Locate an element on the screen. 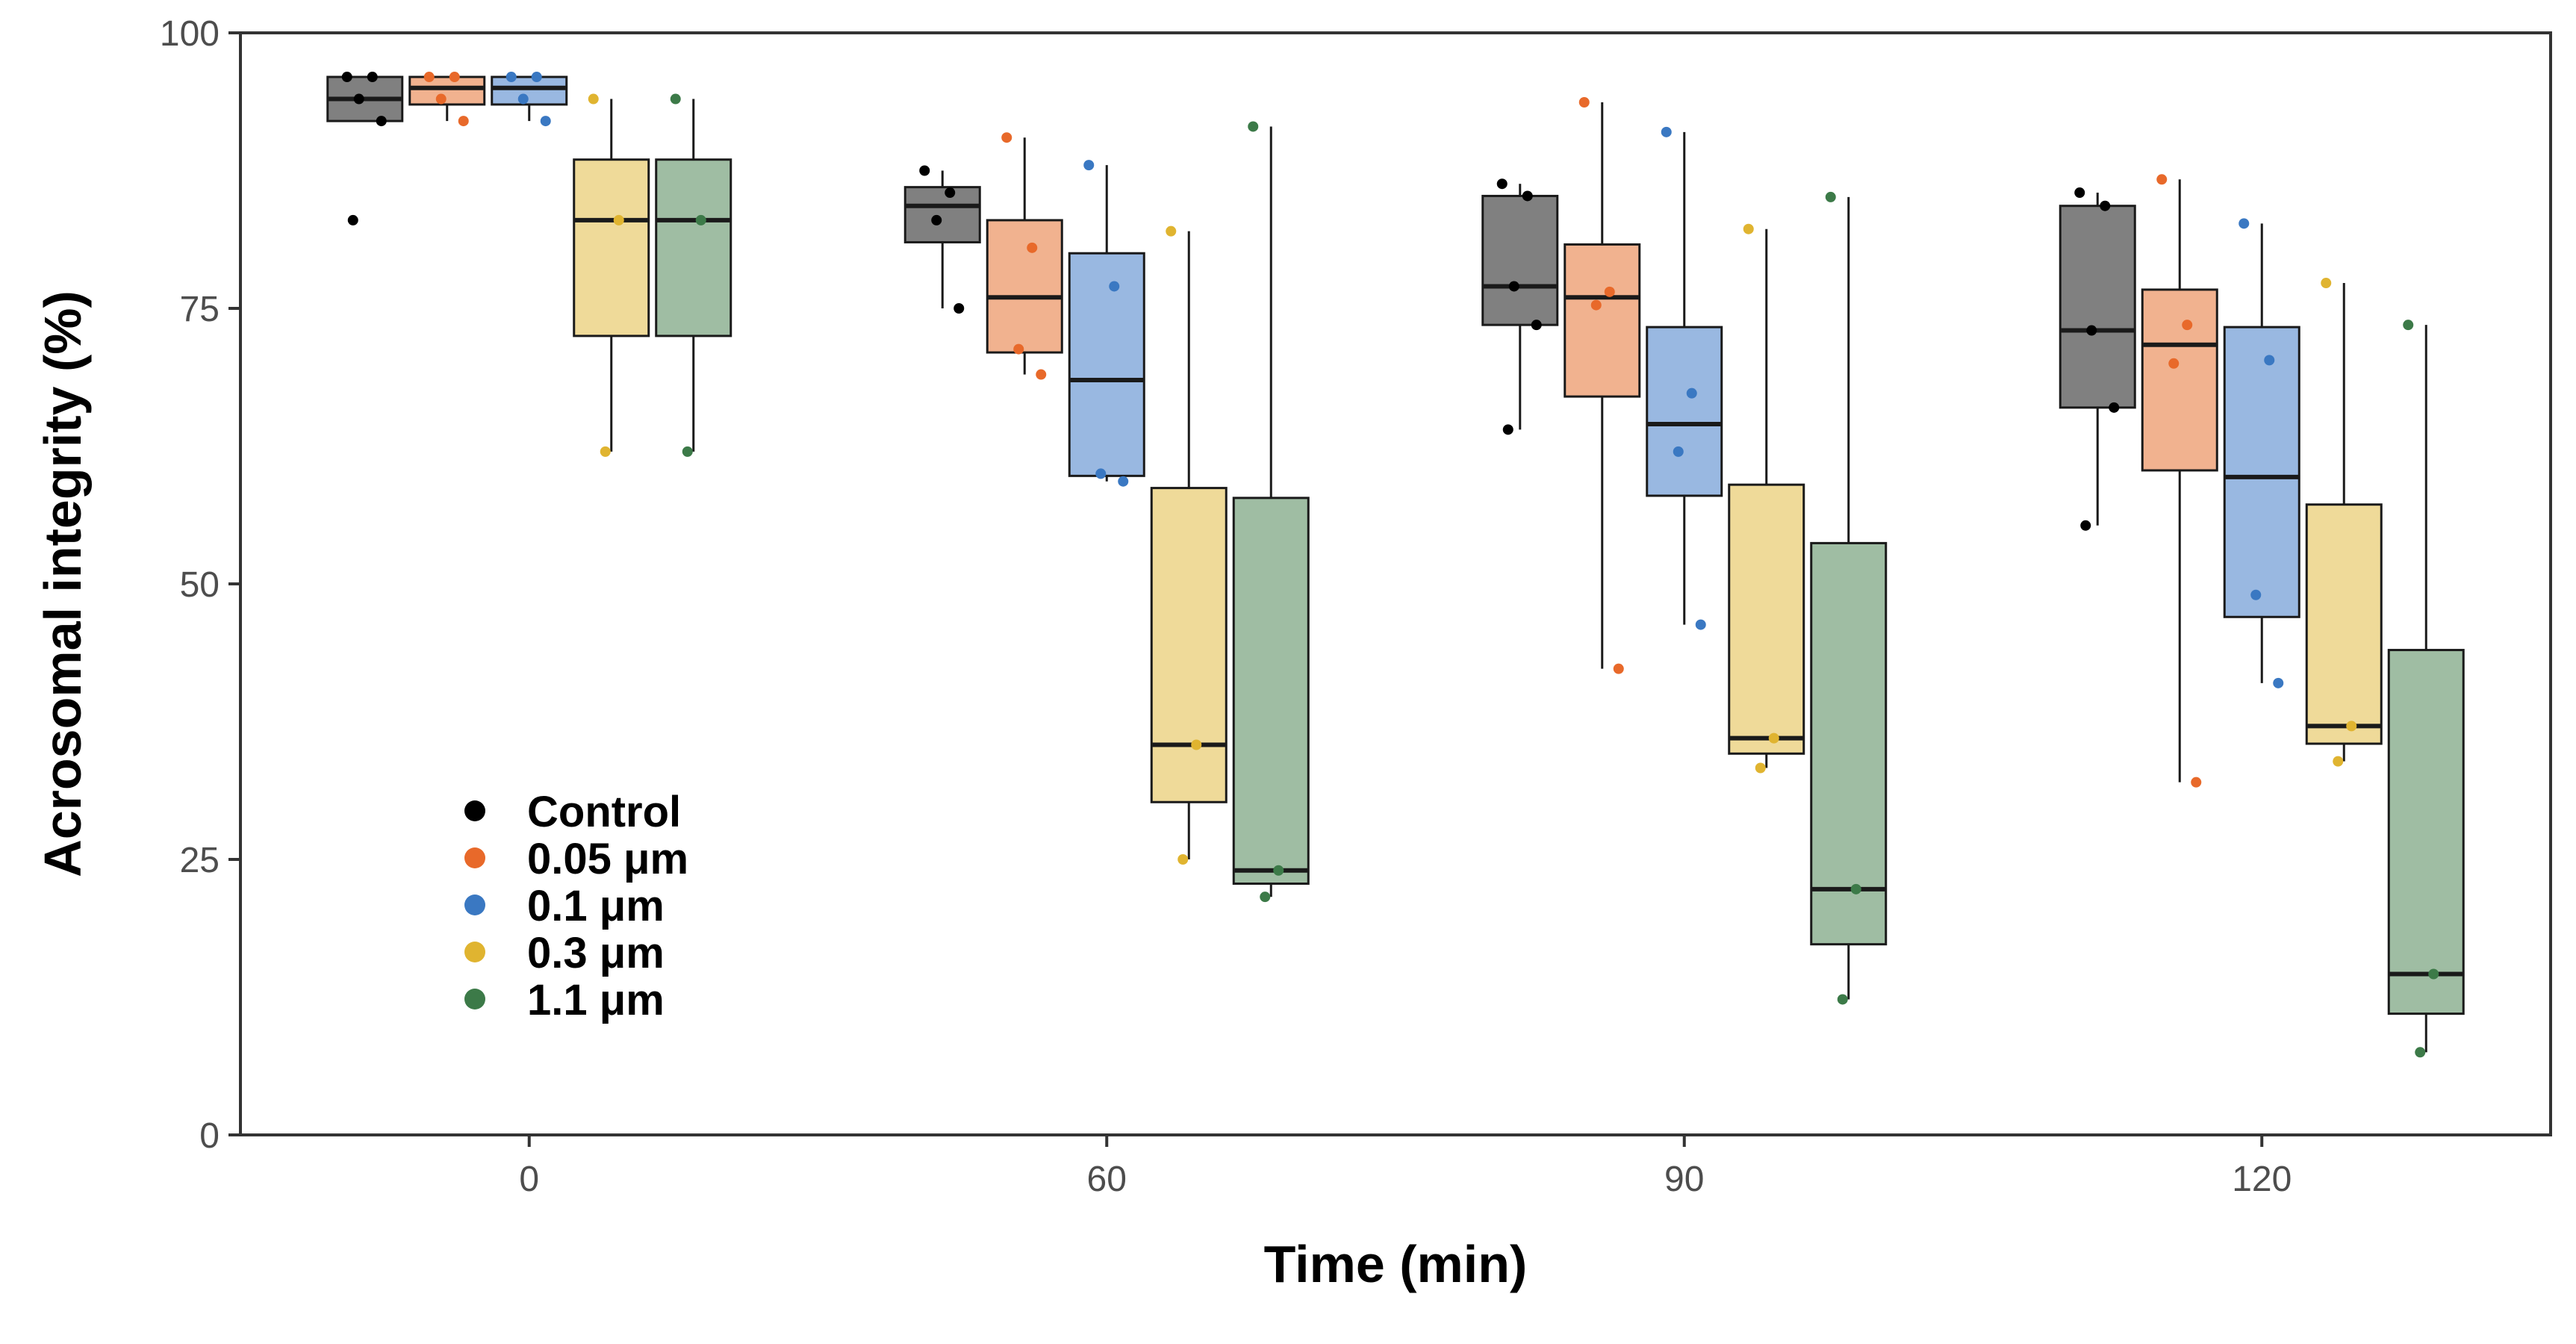 This screenshot has height=1344, width=2576. x-tick-label: 120 is located at coordinates (2262, 1179).